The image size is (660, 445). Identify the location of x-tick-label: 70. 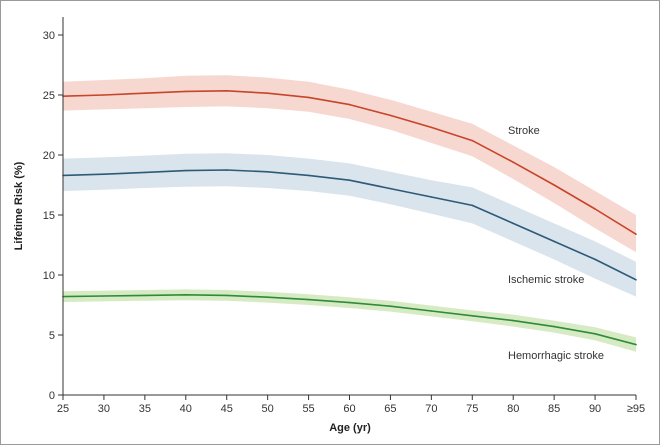
(431, 409).